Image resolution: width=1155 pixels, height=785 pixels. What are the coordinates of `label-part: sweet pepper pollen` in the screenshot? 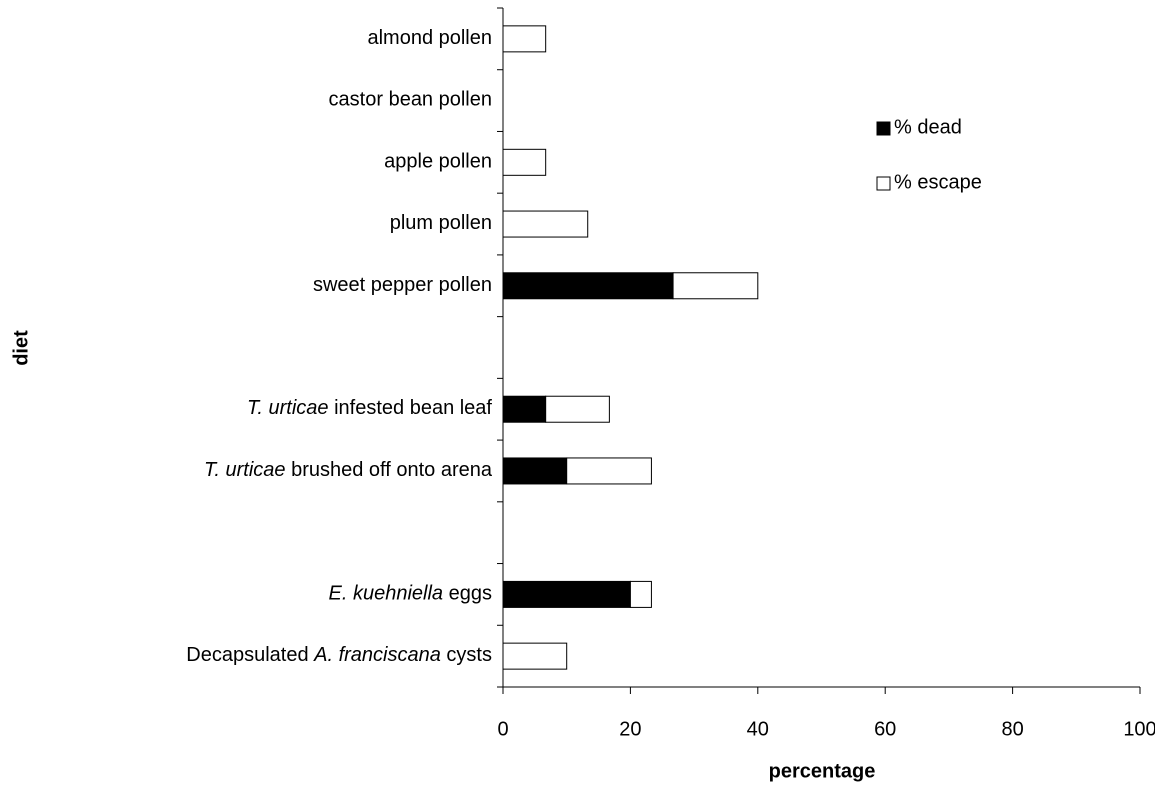 It's located at (402, 285).